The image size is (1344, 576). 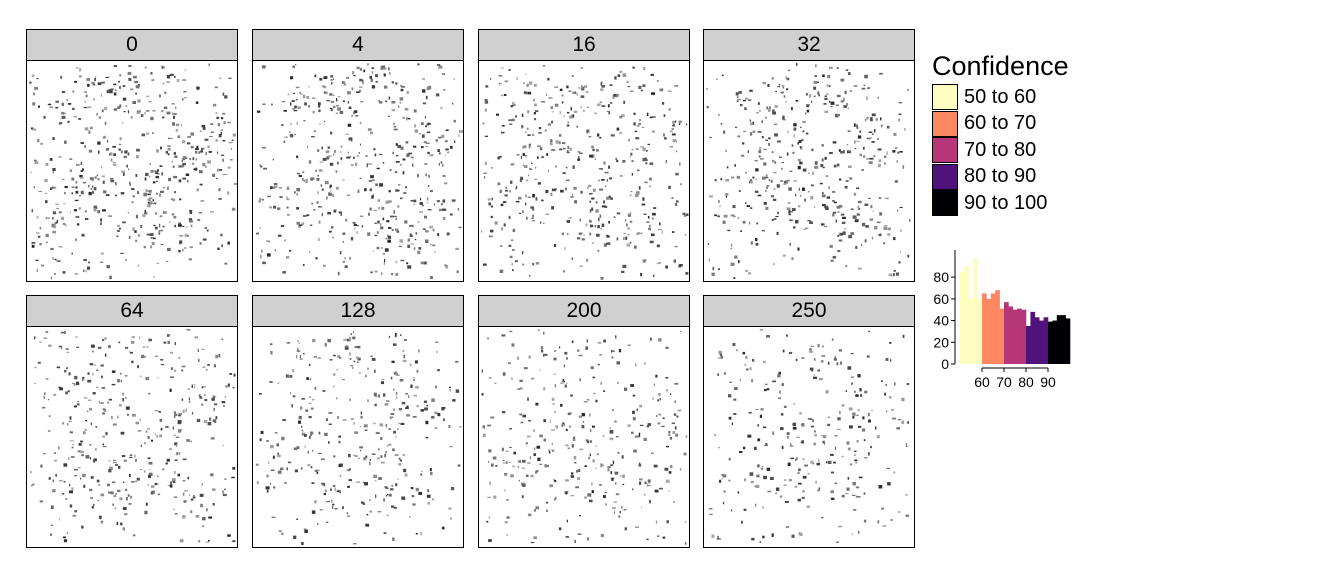 I want to click on raster-specks, so click(x=358, y=438).